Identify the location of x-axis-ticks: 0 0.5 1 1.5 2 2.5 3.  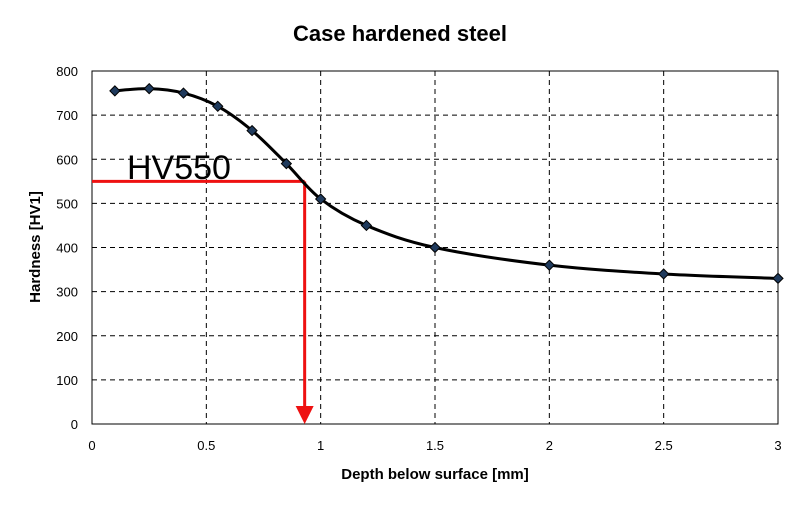
(434, 445).